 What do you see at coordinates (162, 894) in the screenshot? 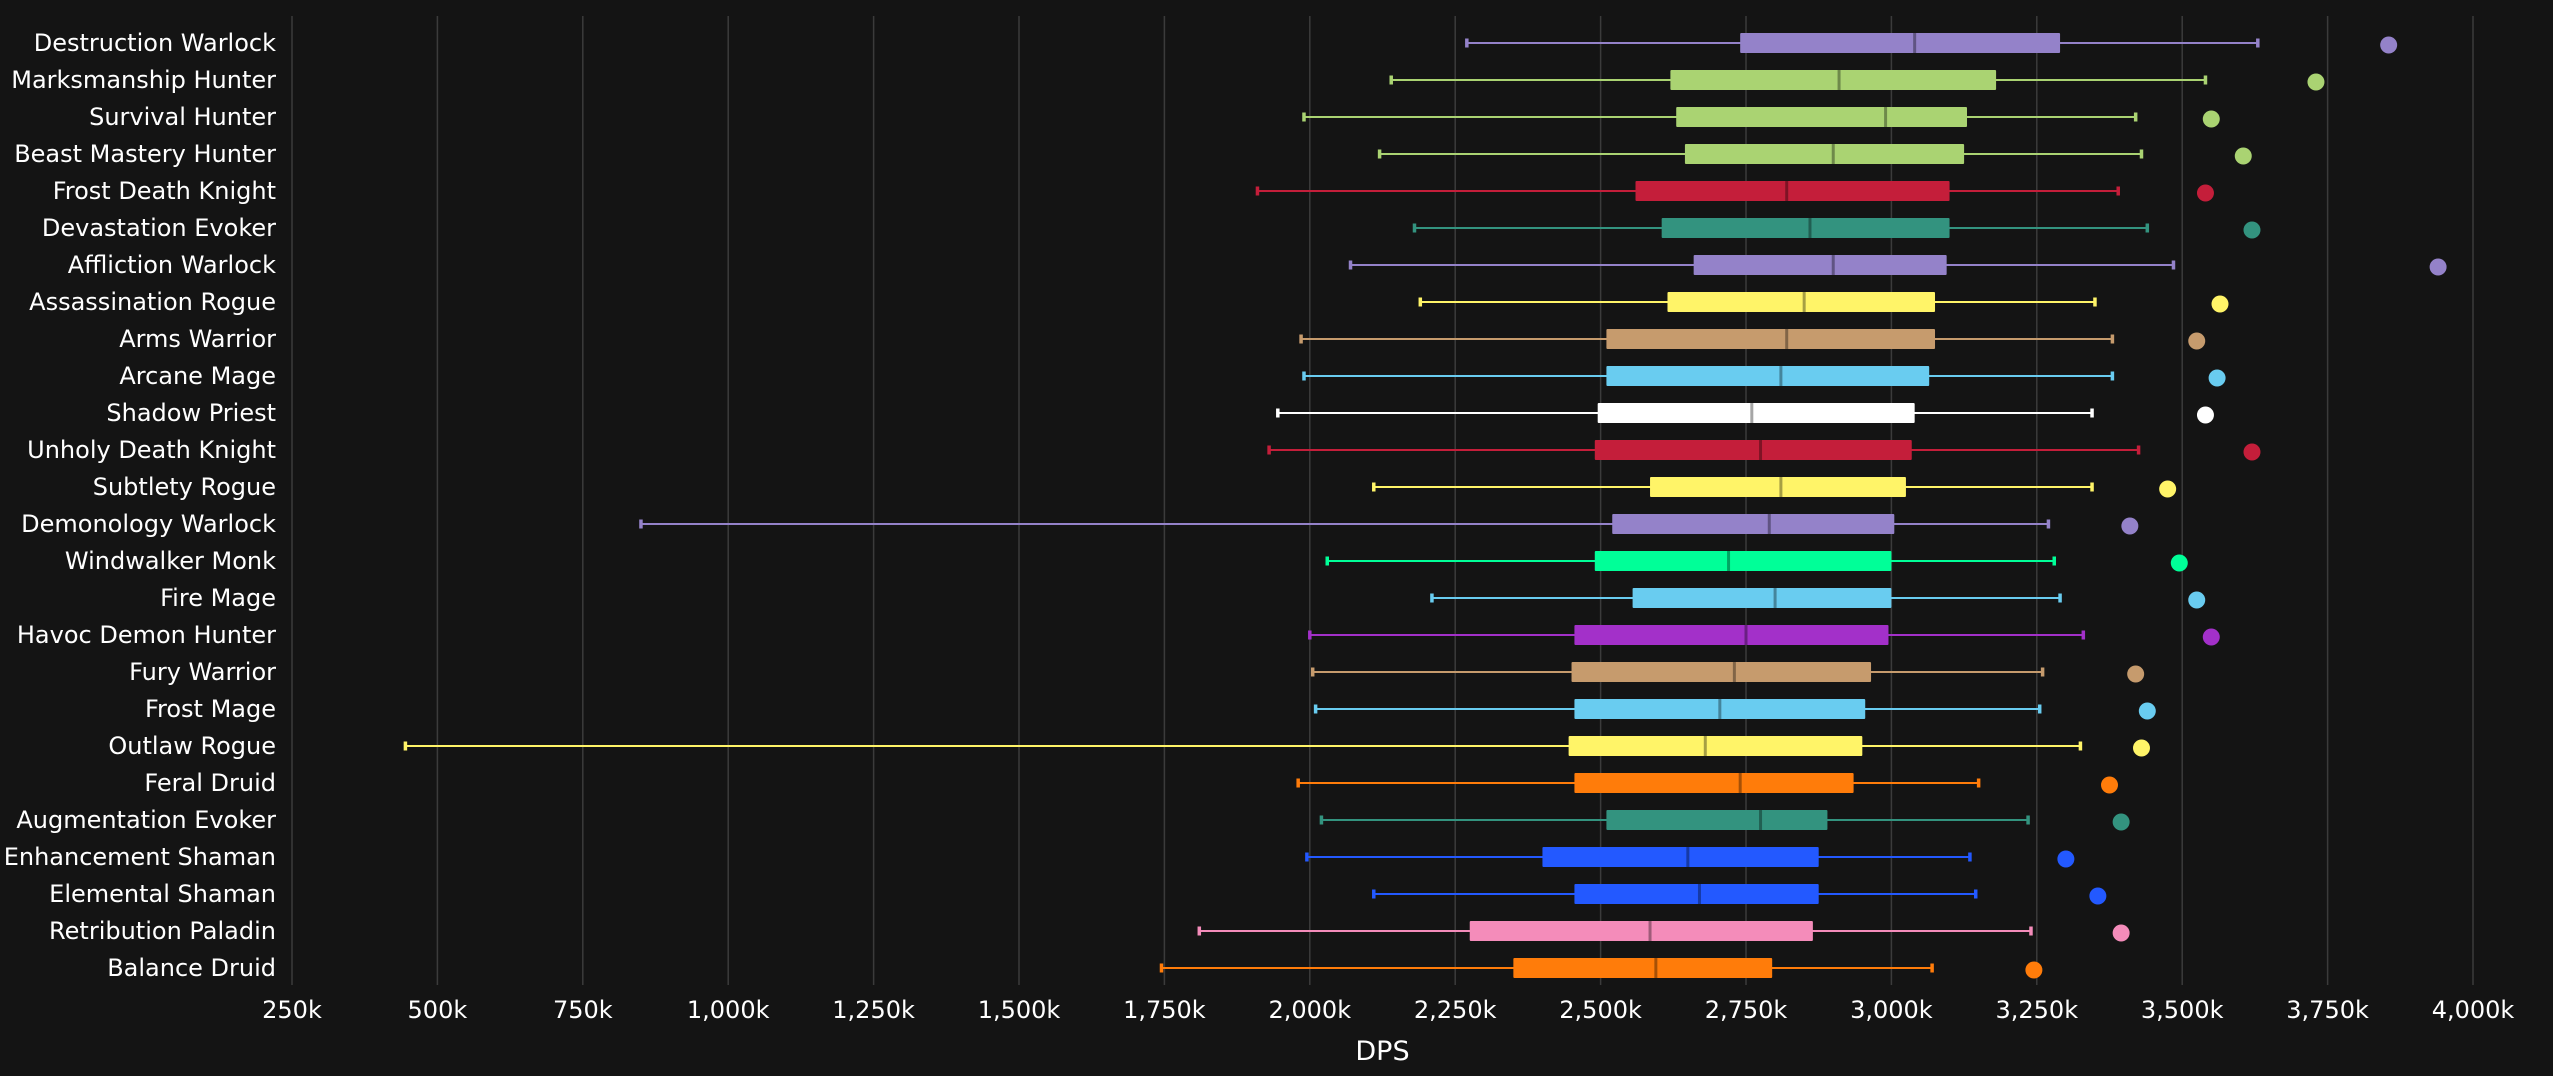
I see `category-label: Elemental Shaman` at bounding box center [162, 894].